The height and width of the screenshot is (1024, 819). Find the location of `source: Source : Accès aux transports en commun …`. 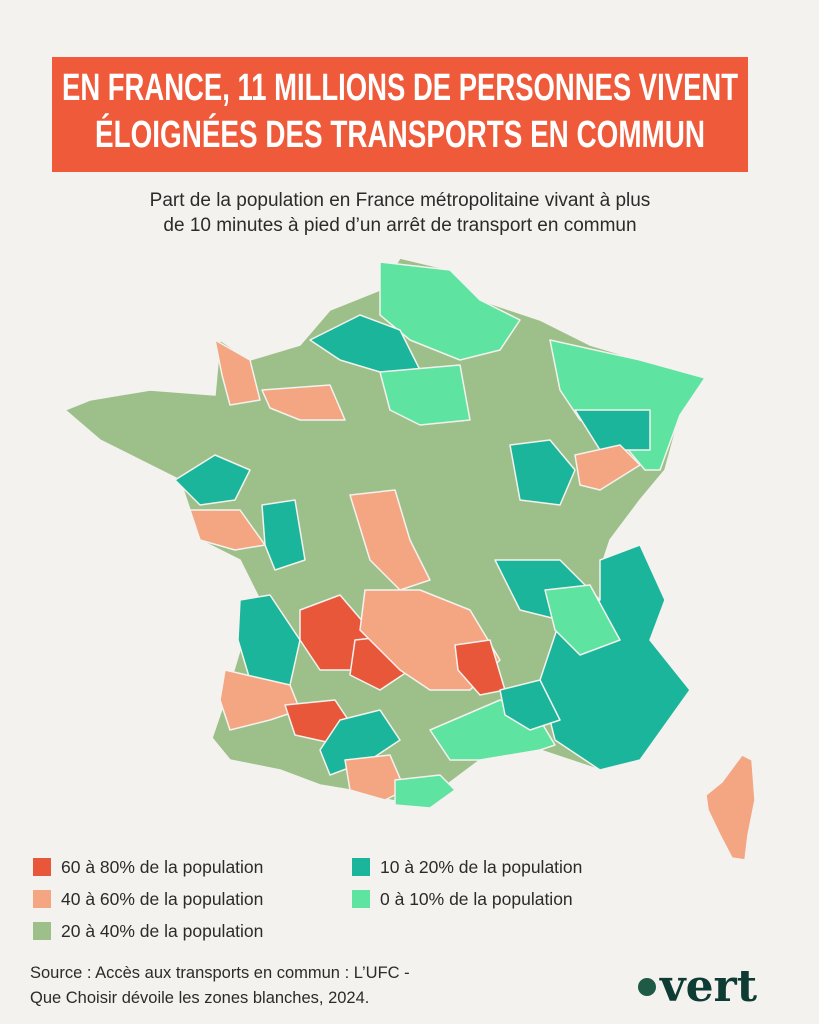

source: Source : Accès aux transports en commun … is located at coordinates (220, 973).